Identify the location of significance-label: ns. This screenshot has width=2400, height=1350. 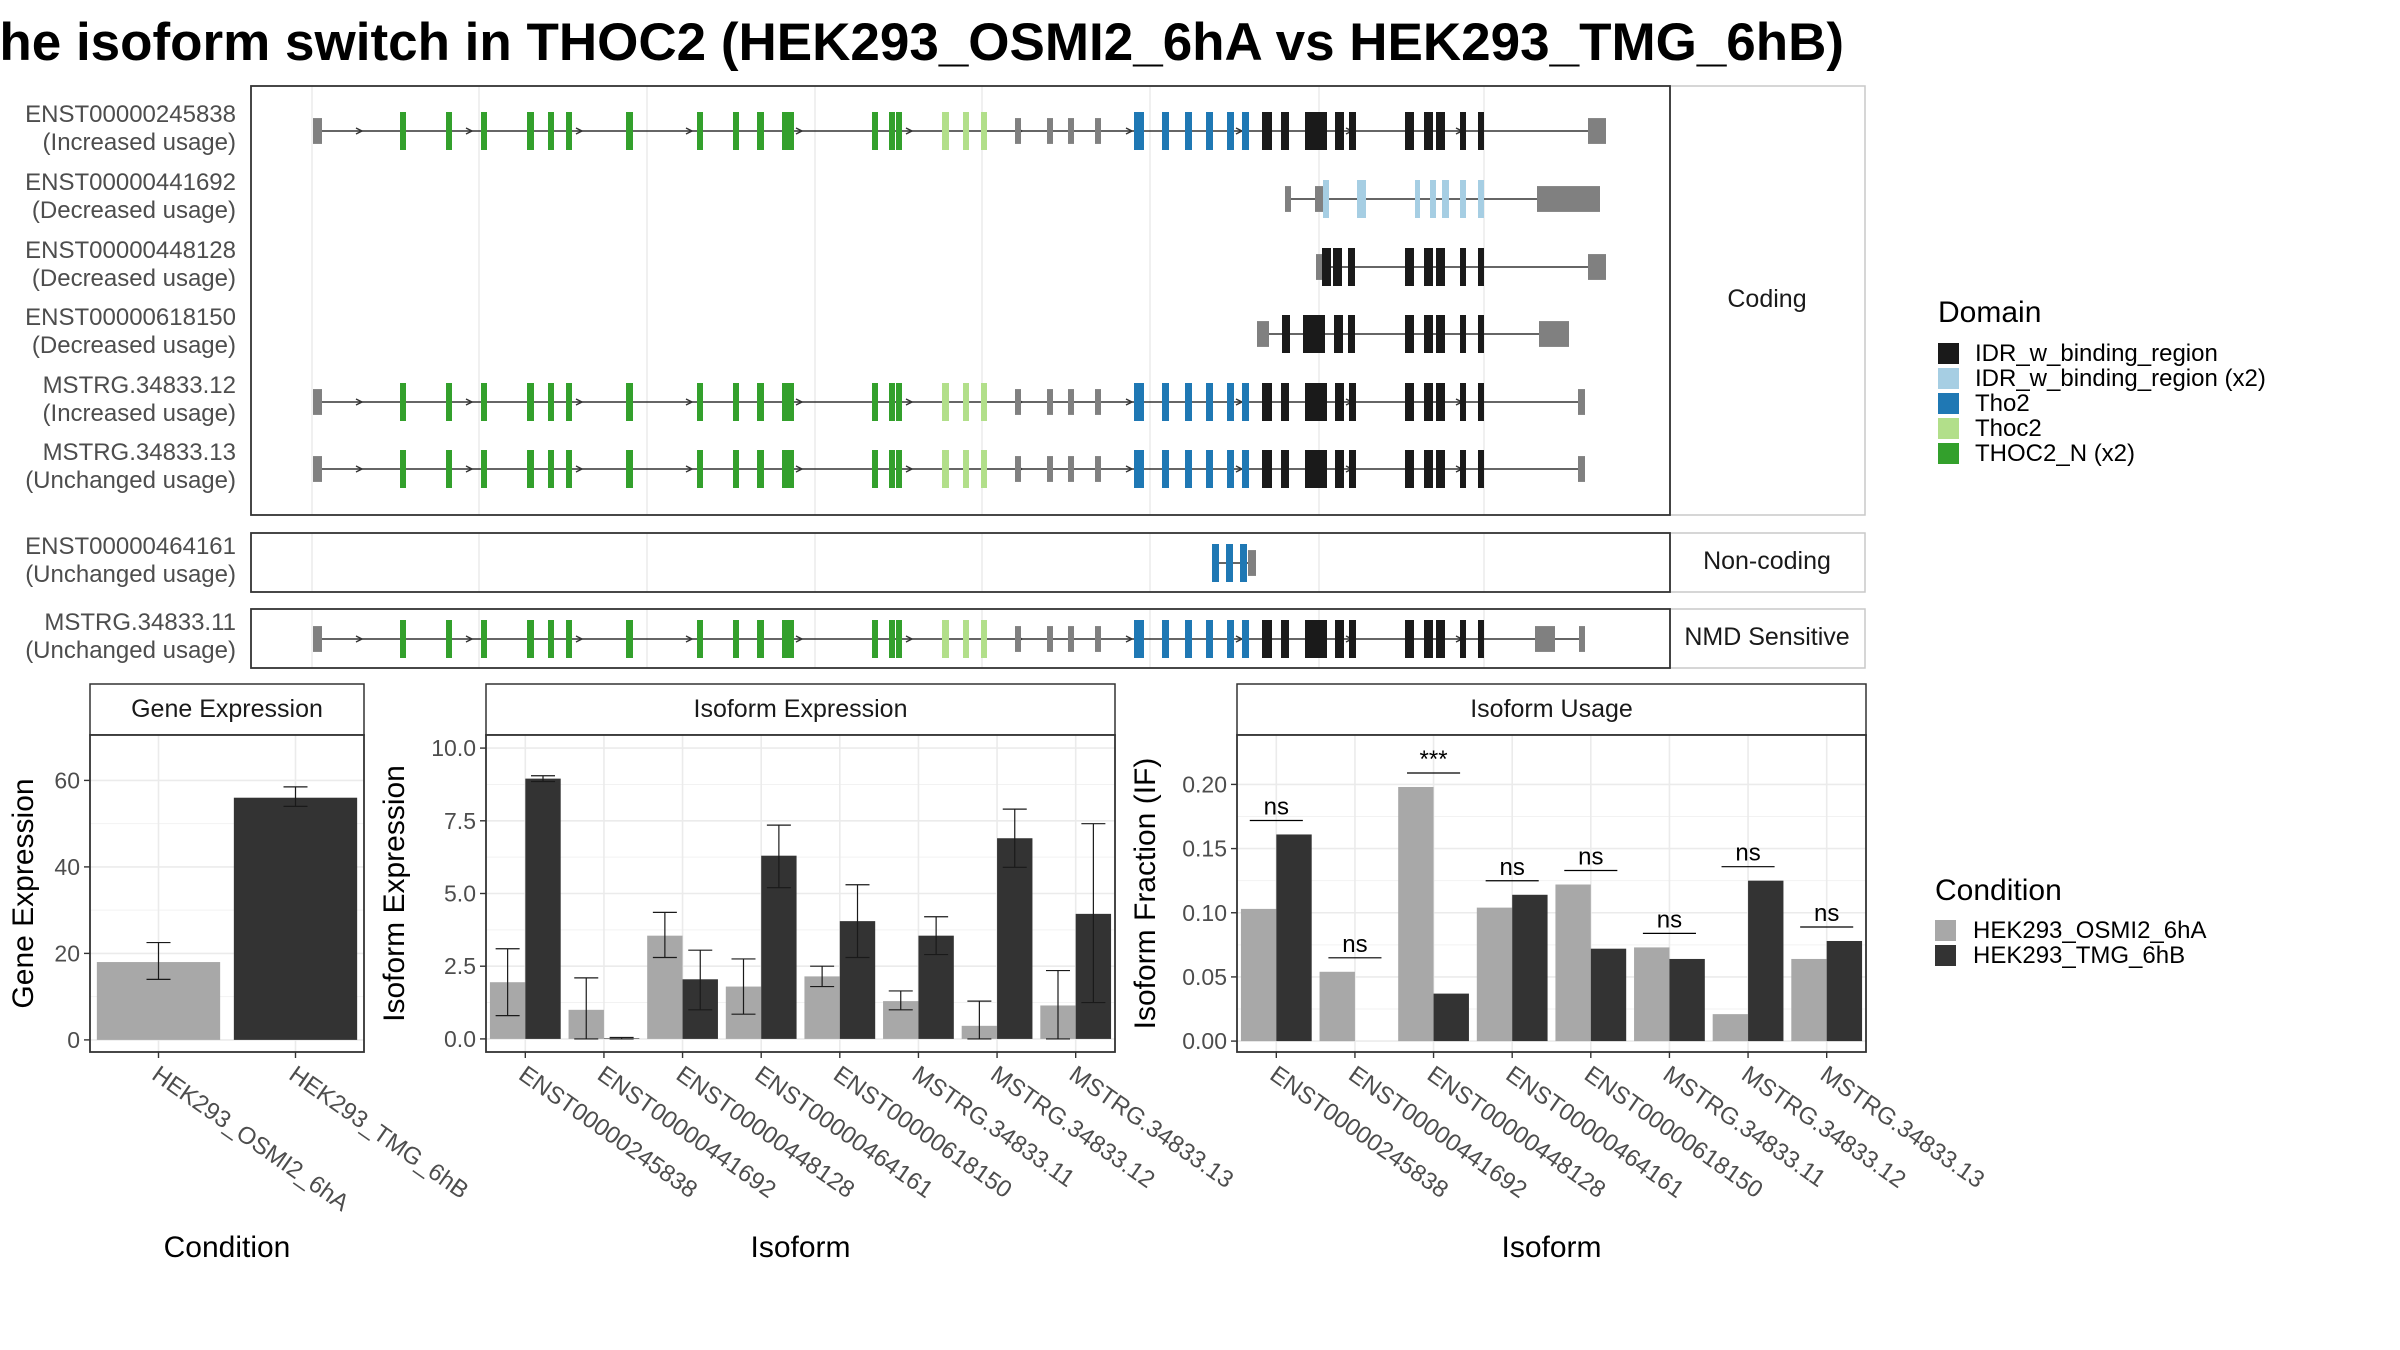
(1276, 806).